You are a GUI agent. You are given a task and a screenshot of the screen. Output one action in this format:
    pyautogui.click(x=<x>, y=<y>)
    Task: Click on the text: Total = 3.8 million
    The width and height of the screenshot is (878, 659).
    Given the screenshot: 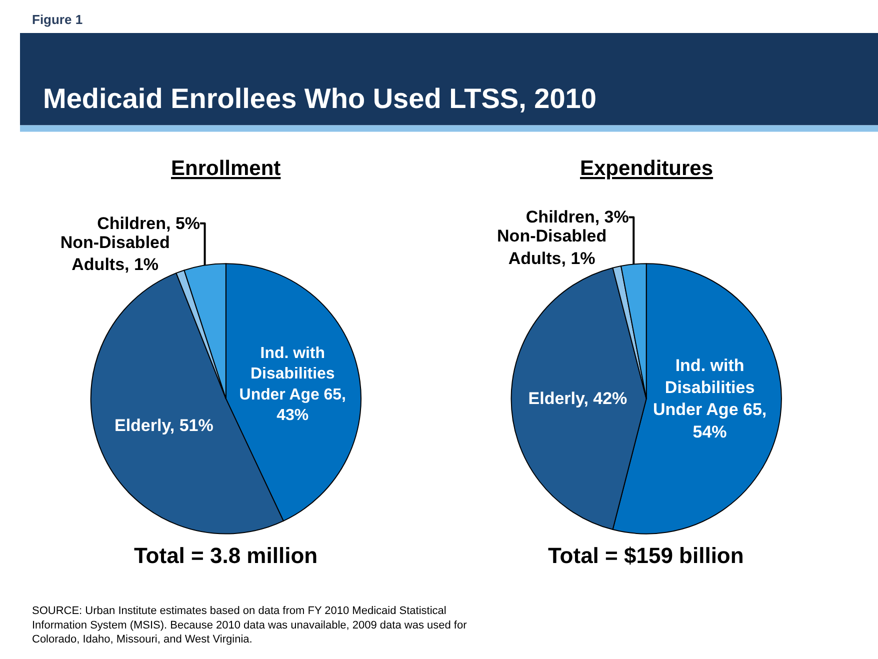 What is the action you would take?
    pyautogui.click(x=226, y=555)
    